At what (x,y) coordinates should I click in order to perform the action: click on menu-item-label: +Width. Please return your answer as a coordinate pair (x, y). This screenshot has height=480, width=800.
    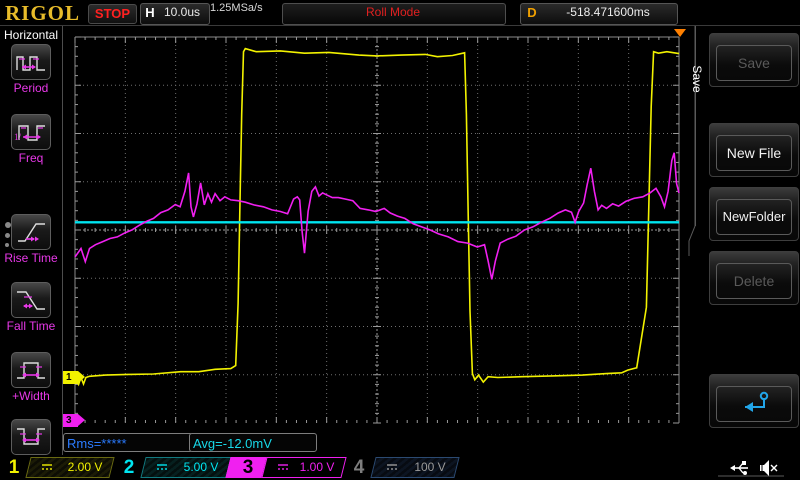
    Looking at the image, I should click on (31, 396).